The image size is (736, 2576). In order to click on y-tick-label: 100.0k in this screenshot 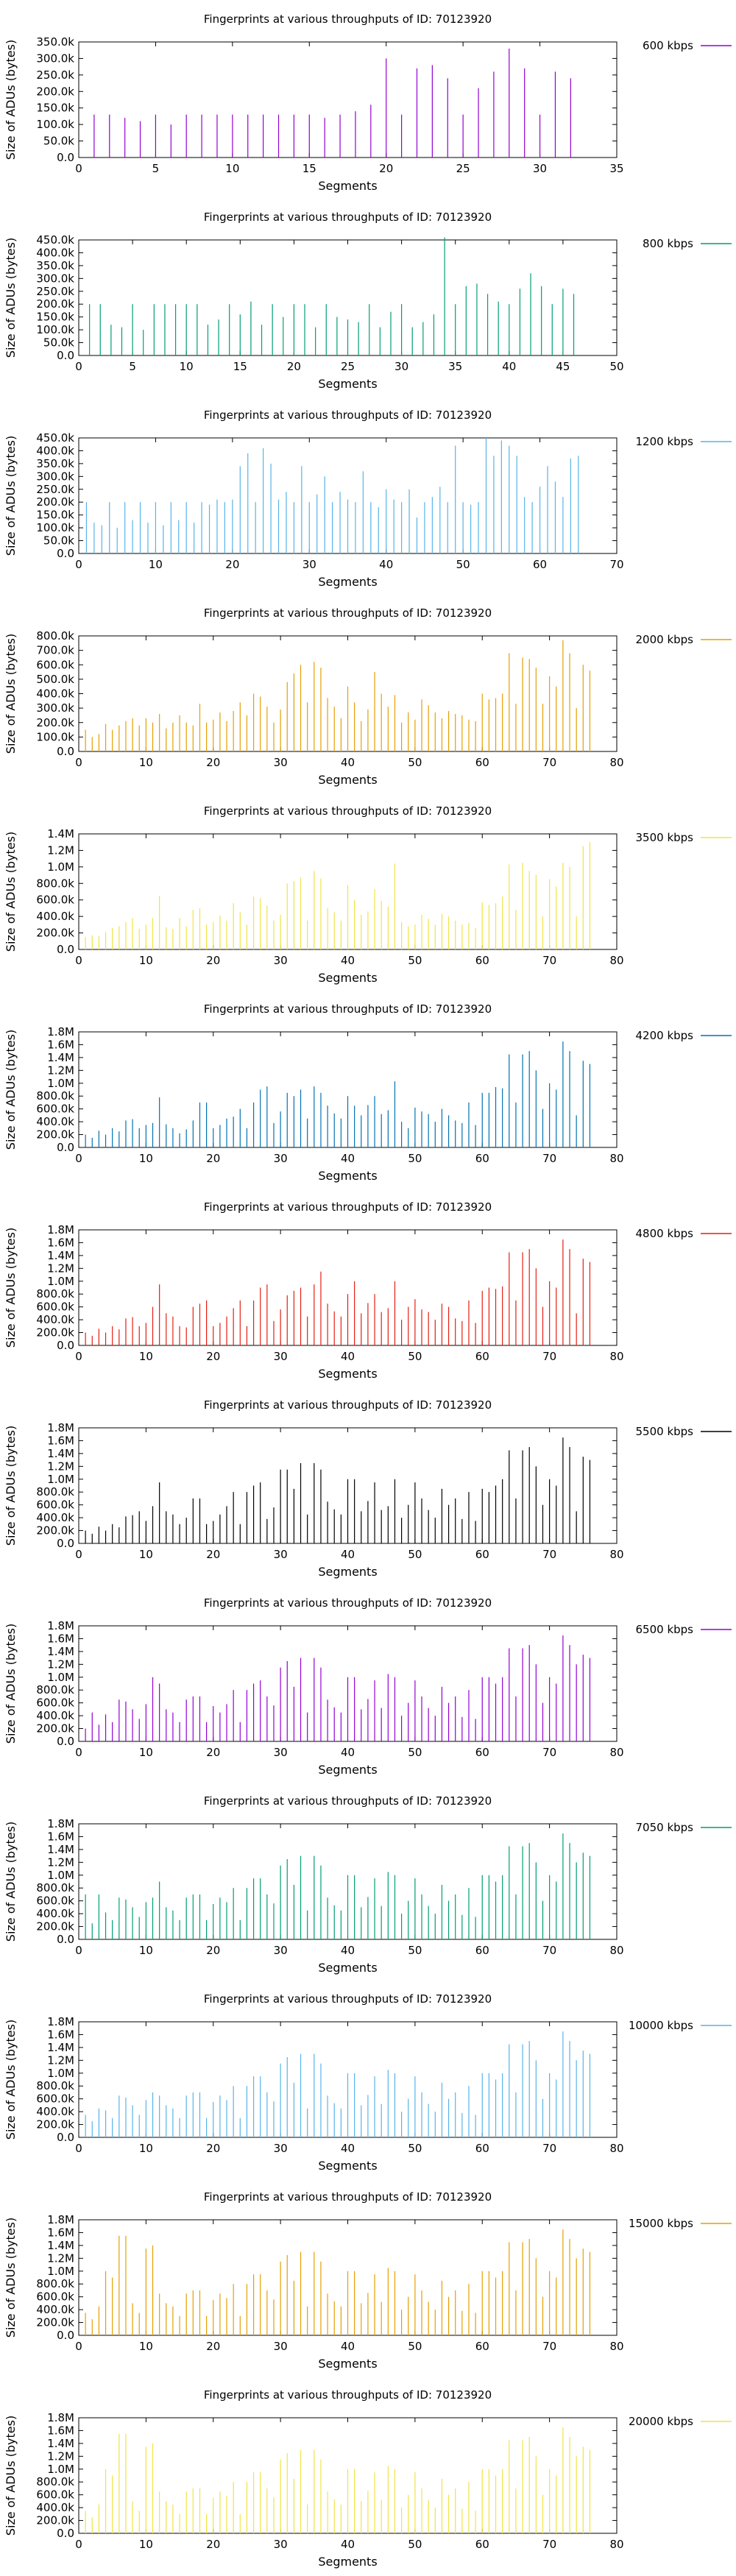, I will do `click(55, 329)`.